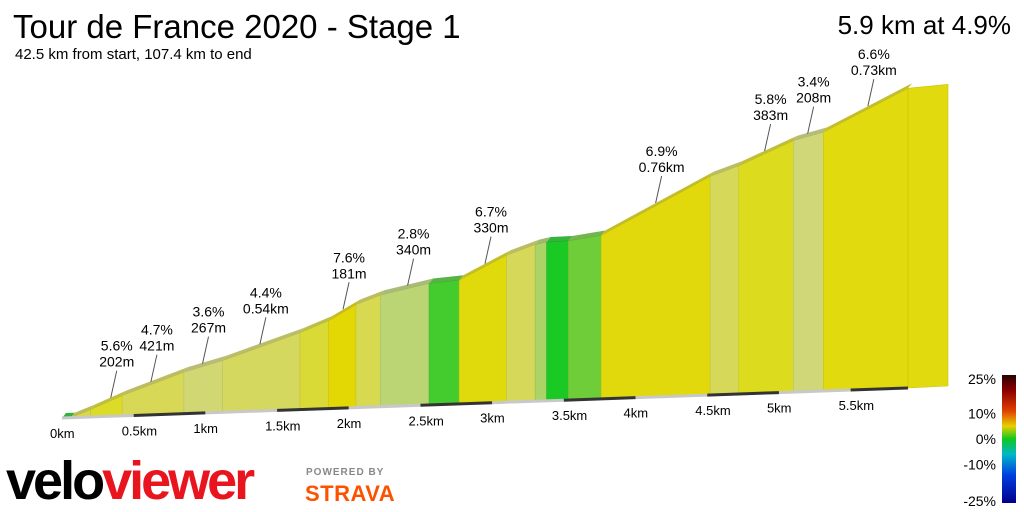 Image resolution: width=1024 pixels, height=512 pixels. Describe the element at coordinates (413, 250) in the screenshot. I see `annotation-length: 340m` at that location.